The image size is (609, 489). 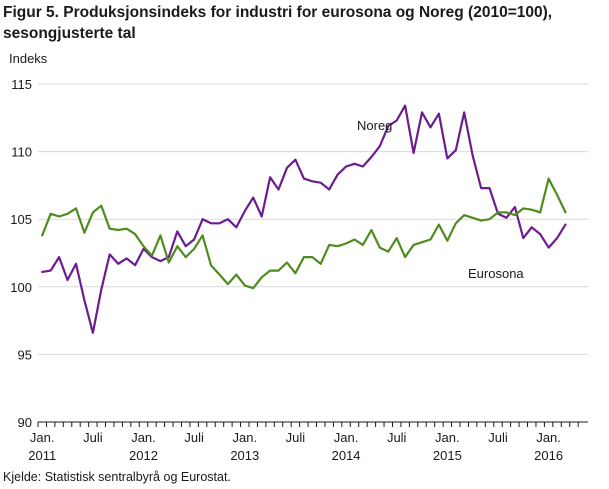 What do you see at coordinates (374, 125) in the screenshot?
I see `series-label-noreg: Noreg` at bounding box center [374, 125].